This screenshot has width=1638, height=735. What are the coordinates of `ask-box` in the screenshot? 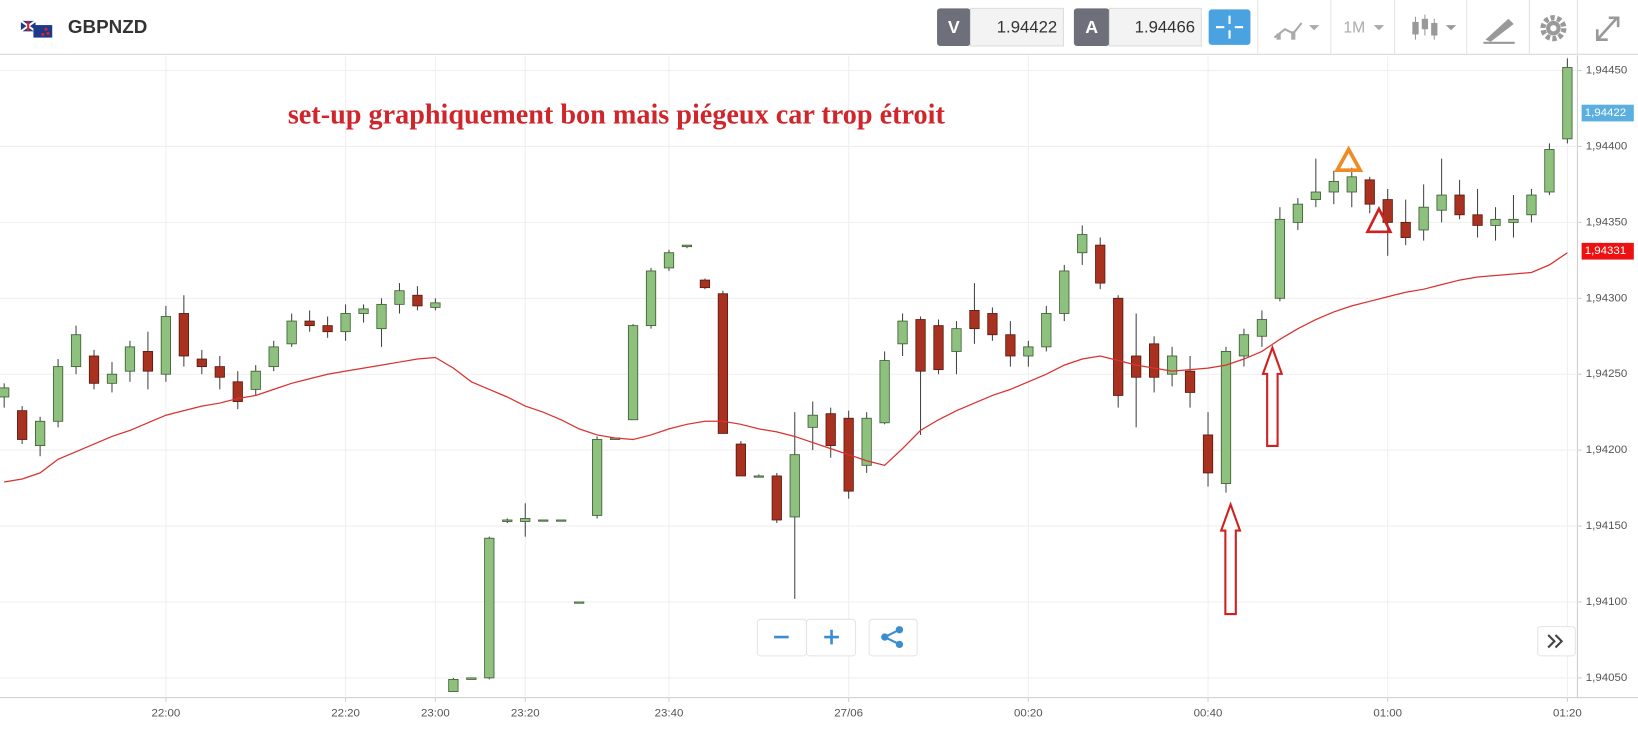 It's located at (1155, 27).